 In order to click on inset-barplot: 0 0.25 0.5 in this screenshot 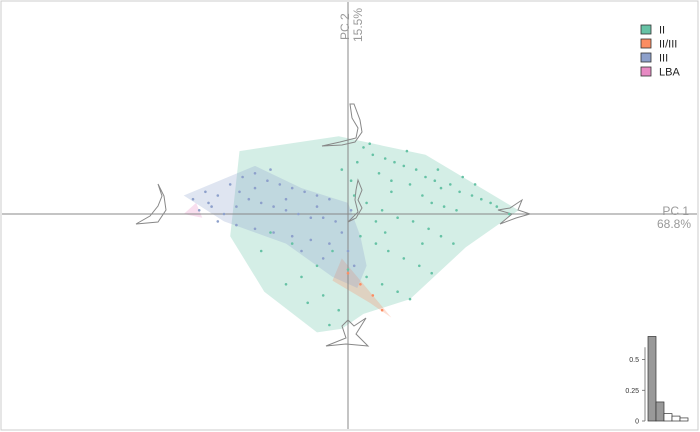, I will do `click(657, 381)`.